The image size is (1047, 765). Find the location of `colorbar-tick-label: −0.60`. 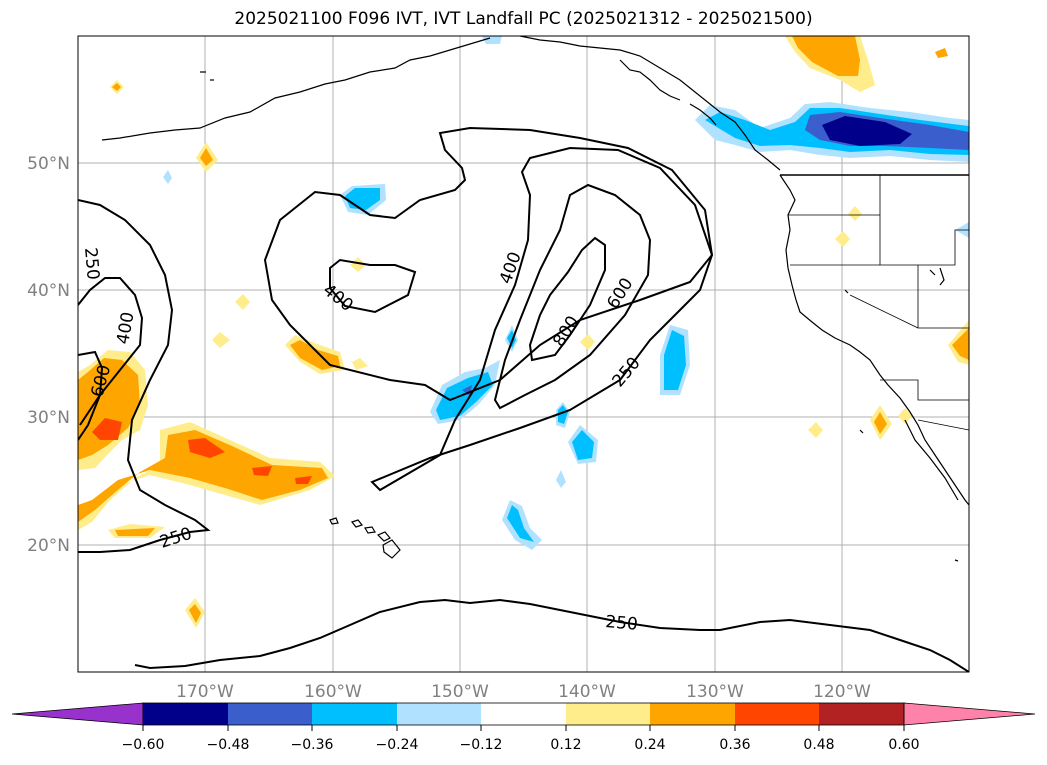

colorbar-tick-label: −0.60 is located at coordinates (143, 745).